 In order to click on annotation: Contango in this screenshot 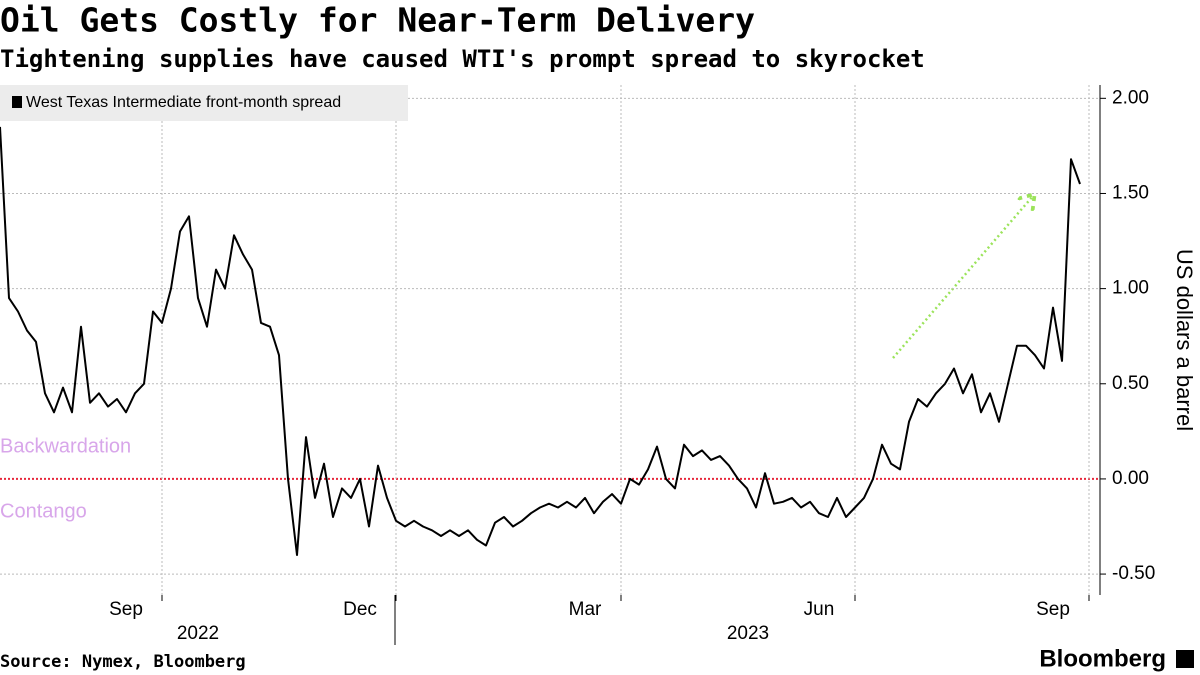, I will do `click(43, 511)`.